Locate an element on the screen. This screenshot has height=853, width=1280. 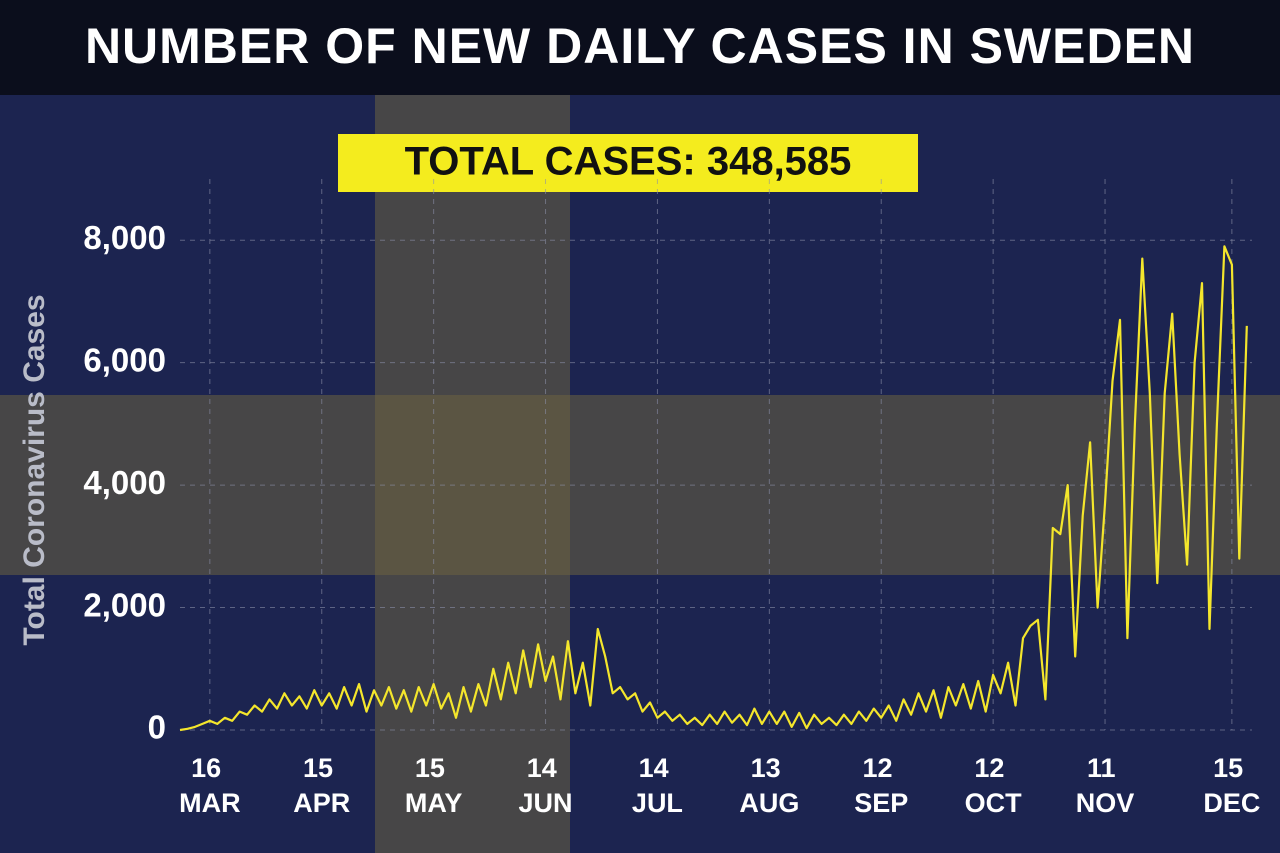
y-tick-label: 0 is located at coordinates (157, 727).